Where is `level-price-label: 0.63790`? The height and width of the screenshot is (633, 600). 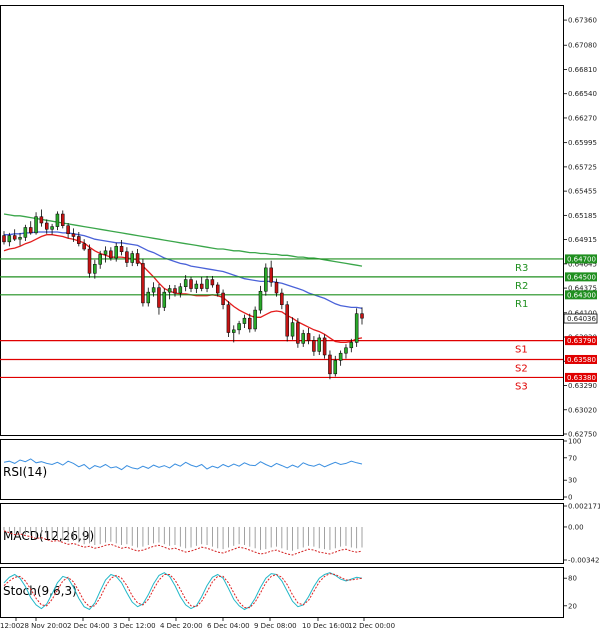 level-price-label: 0.63790 is located at coordinates (581, 341).